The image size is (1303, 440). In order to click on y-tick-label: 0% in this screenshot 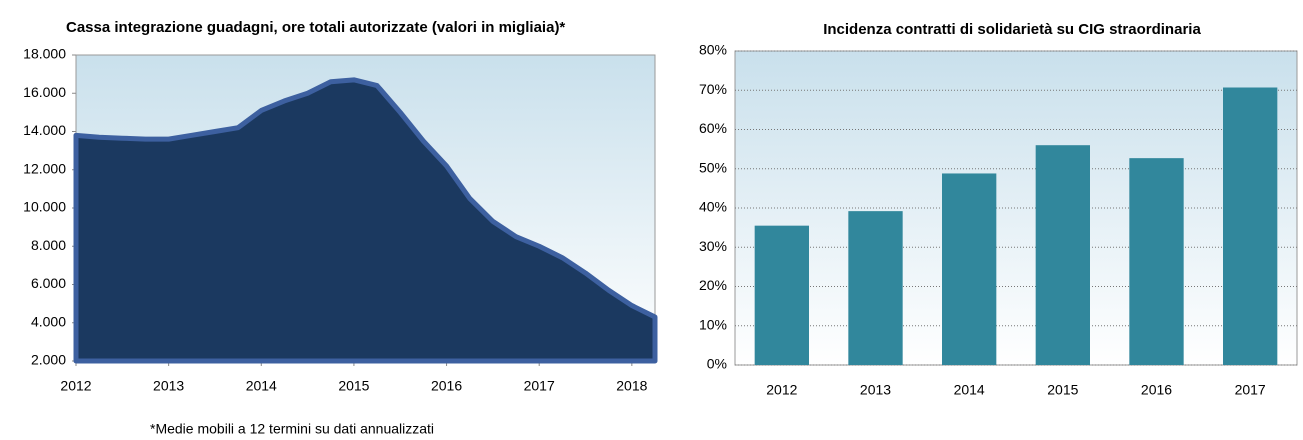, I will do `click(717, 364)`.